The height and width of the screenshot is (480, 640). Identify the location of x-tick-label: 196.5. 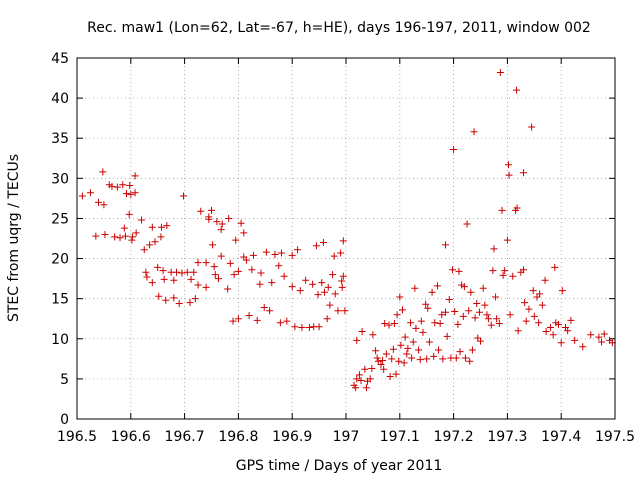
(77, 437).